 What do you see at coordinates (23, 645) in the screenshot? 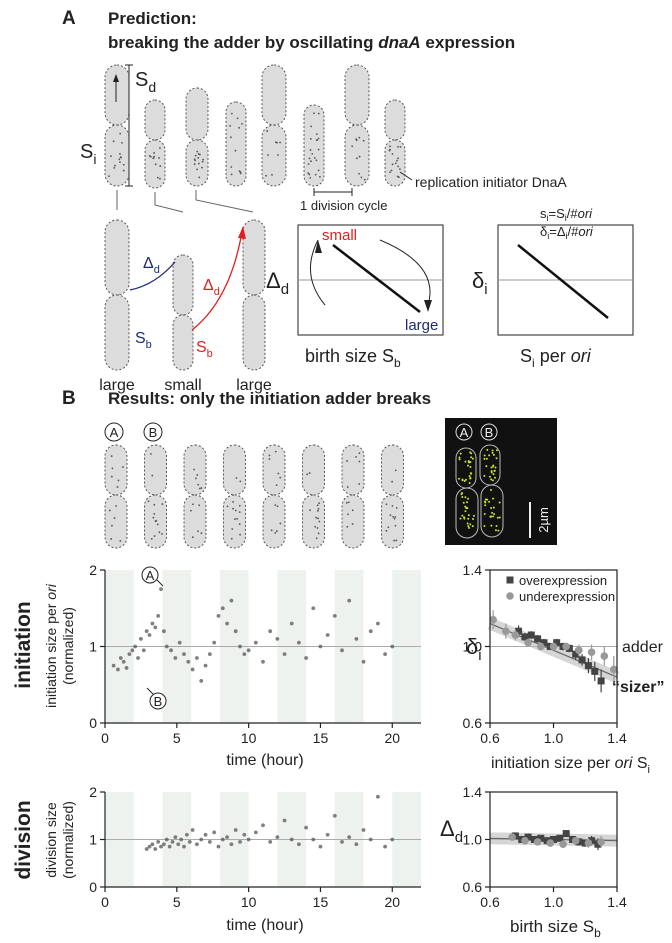
I see `row-label: initiation` at bounding box center [23, 645].